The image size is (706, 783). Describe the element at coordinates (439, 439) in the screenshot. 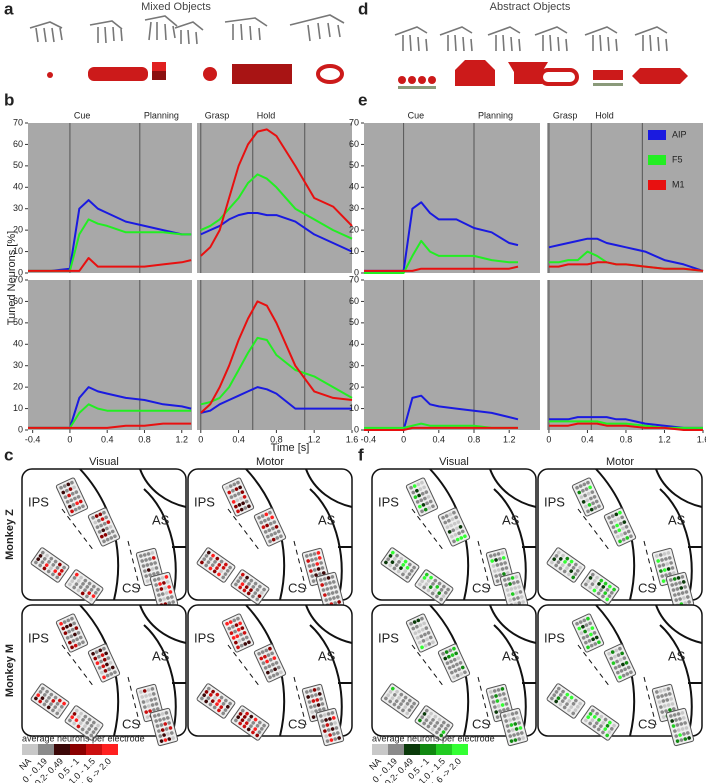

I see `x-tick-label: 0.4` at that location.